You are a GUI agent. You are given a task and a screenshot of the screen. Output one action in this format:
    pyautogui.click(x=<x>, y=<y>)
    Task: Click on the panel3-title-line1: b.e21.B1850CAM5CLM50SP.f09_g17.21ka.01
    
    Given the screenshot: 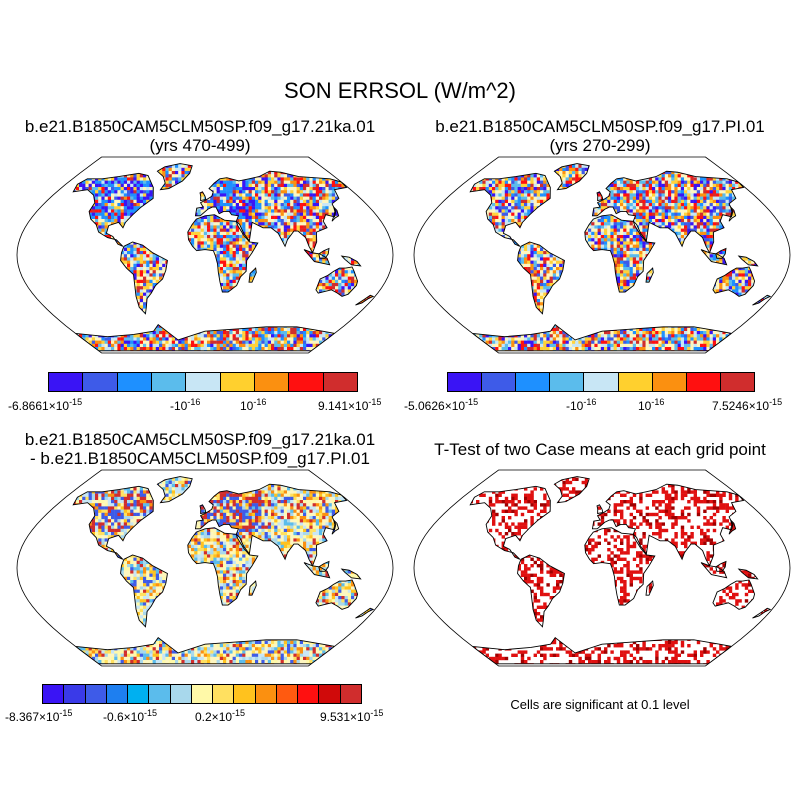 What is the action you would take?
    pyautogui.click(x=200, y=439)
    